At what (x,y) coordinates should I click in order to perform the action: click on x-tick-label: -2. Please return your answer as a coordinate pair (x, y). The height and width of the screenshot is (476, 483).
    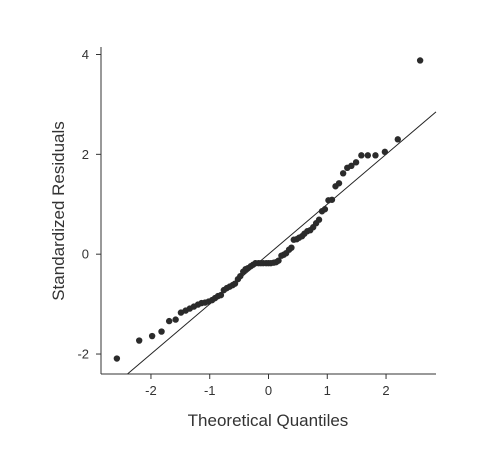
    Looking at the image, I should click on (151, 390).